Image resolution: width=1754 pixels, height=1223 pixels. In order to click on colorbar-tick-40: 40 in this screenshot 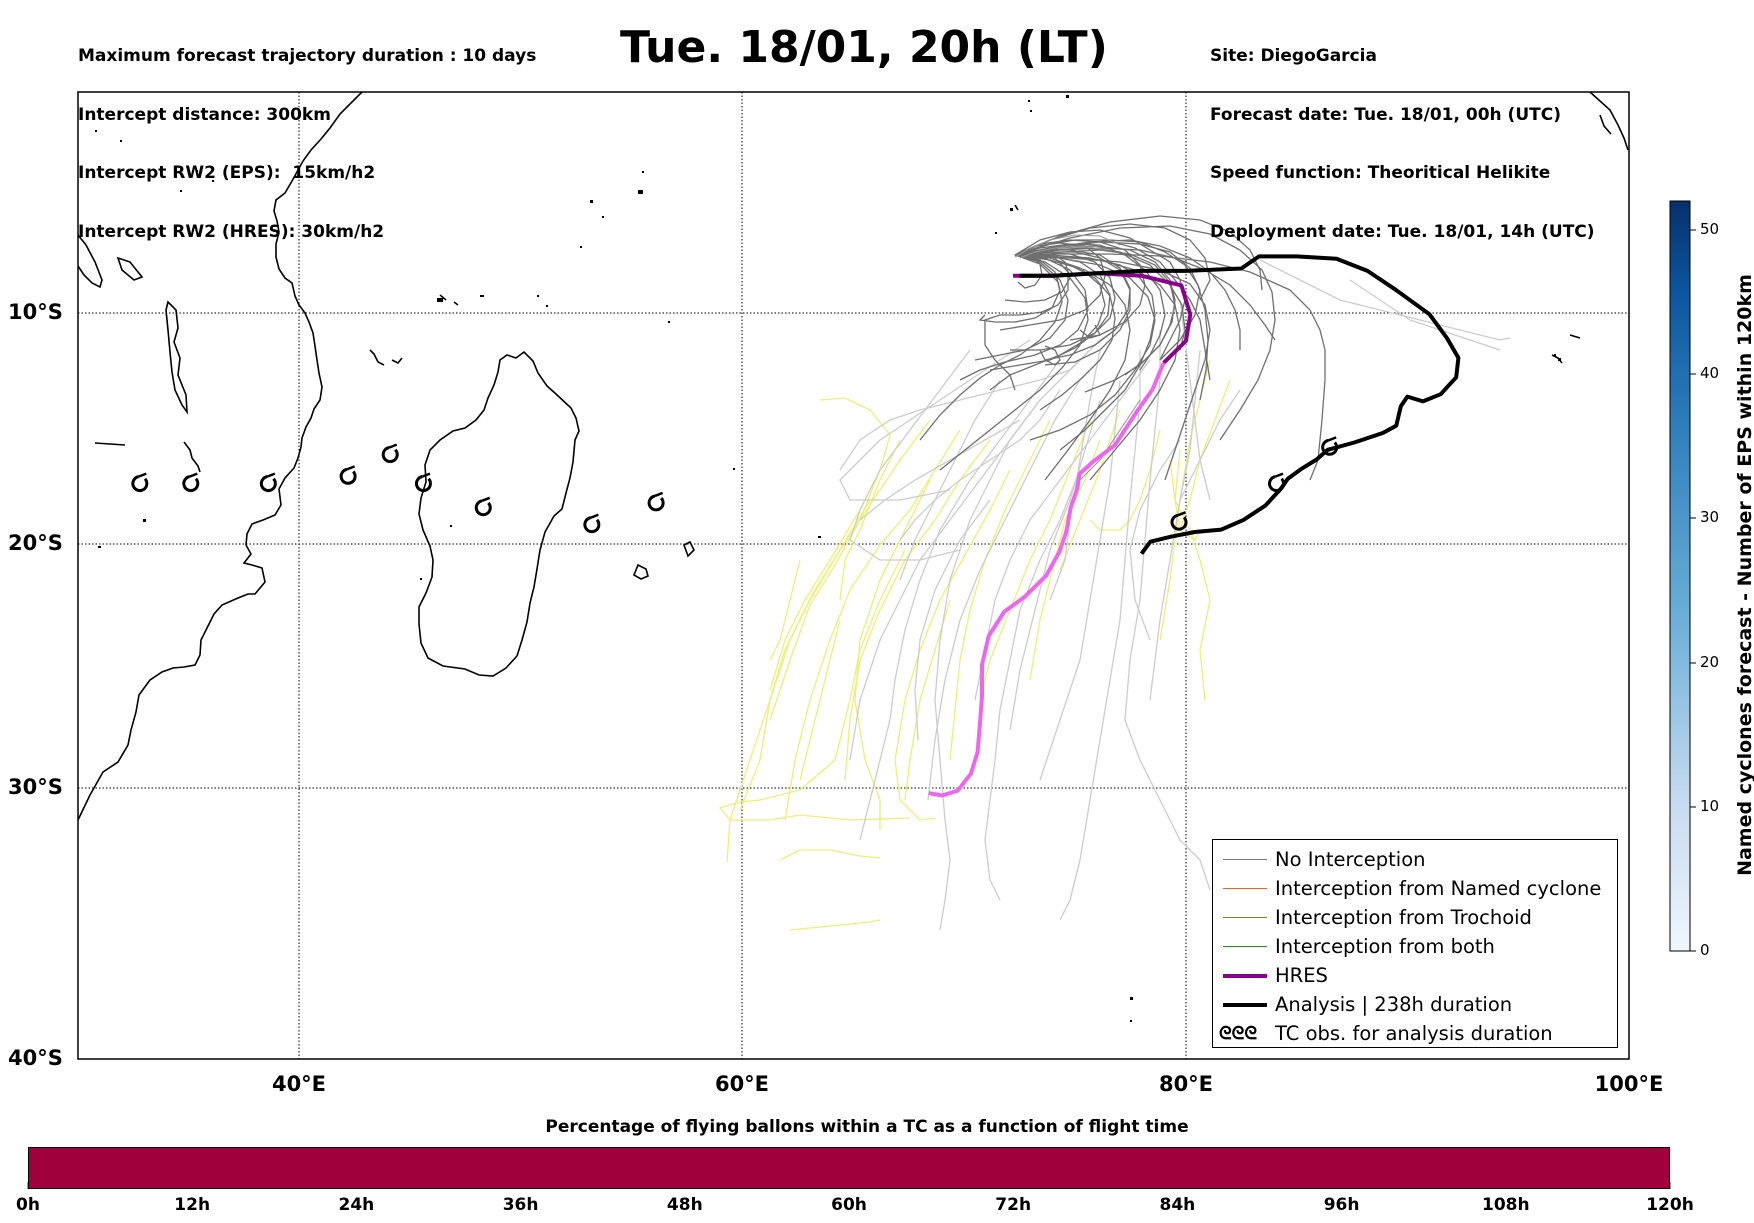, I will do `click(1710, 373)`.